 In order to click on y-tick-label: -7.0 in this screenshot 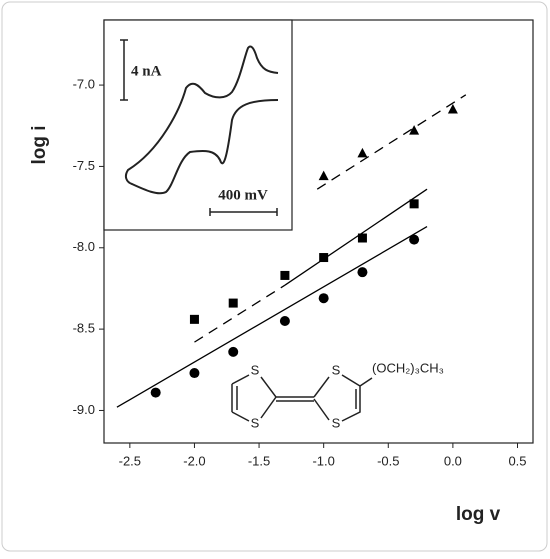, I will do `click(84, 84)`.